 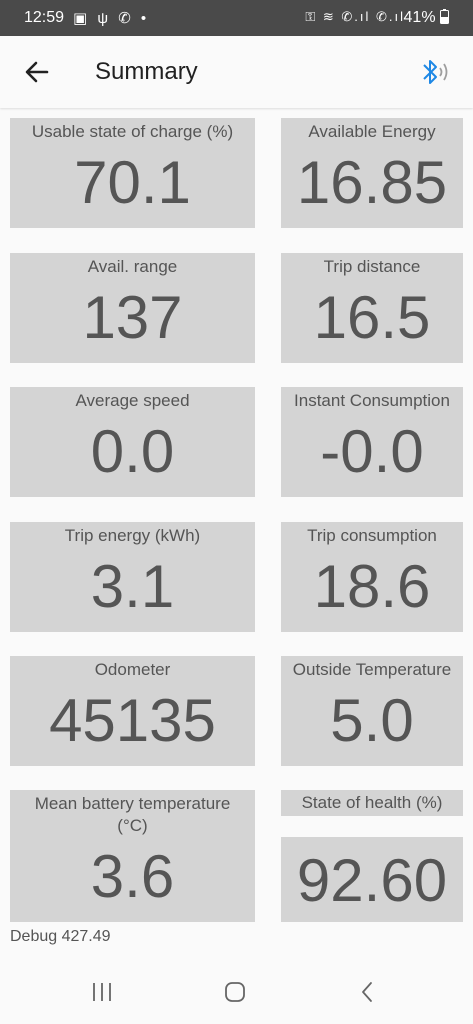 I want to click on recent-apps-icon, so click(x=102, y=992).